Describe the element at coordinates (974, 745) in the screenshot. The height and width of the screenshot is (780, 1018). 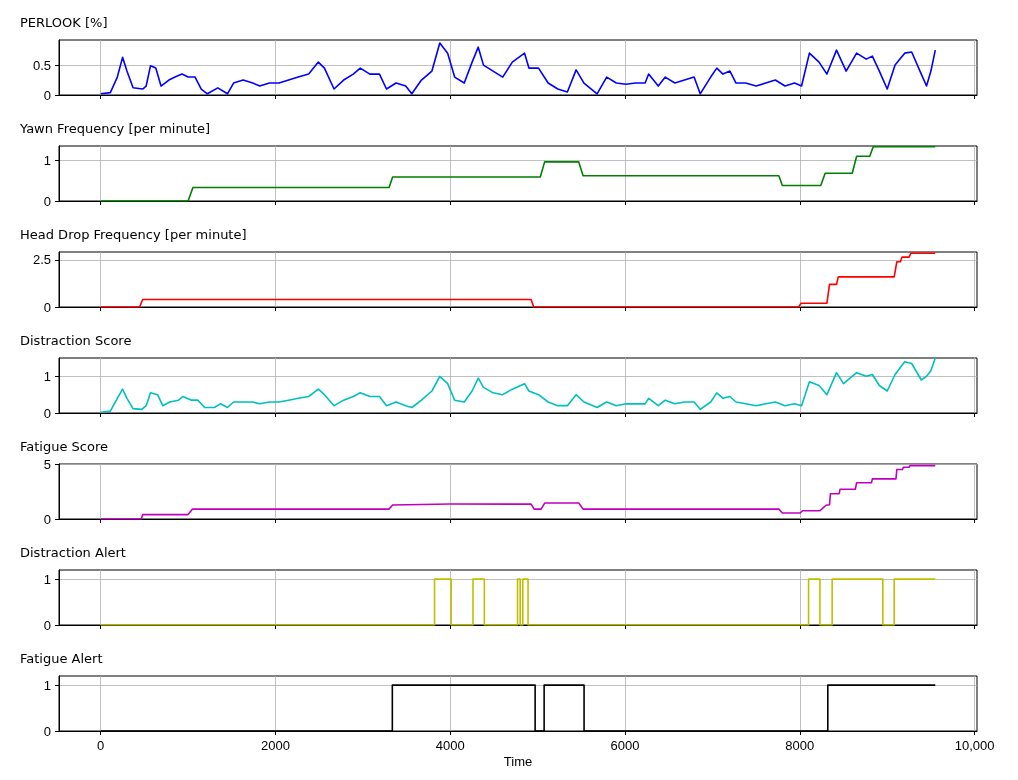
I see `x-tick-label: 10,000` at that location.